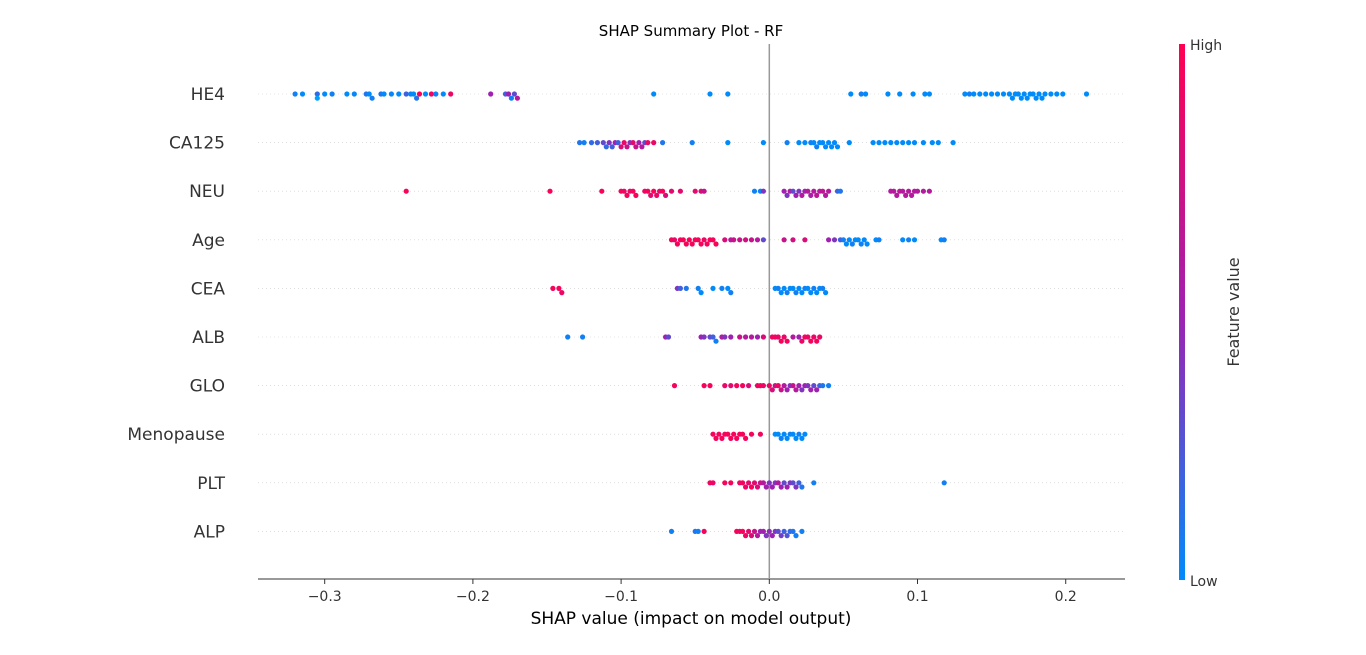 This screenshot has width=1366, height=655. What do you see at coordinates (769, 597) in the screenshot?
I see `x-tick-label: 0.0` at bounding box center [769, 597].